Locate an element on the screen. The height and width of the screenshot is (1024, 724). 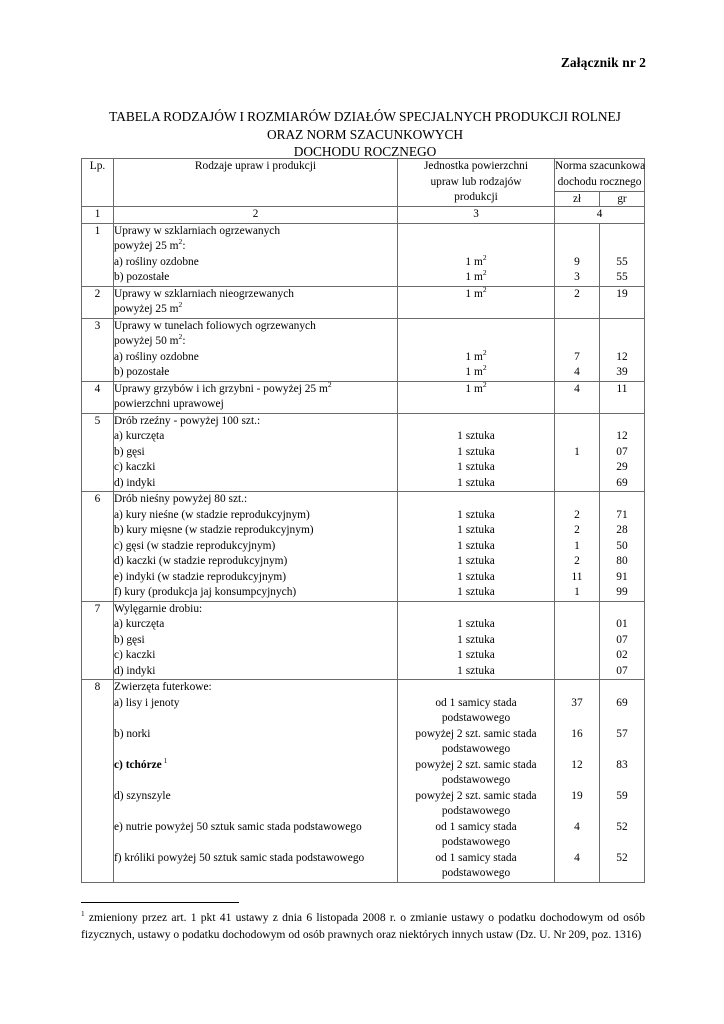
attachment-label: Załącznik nr 2 is located at coordinates (603, 62).